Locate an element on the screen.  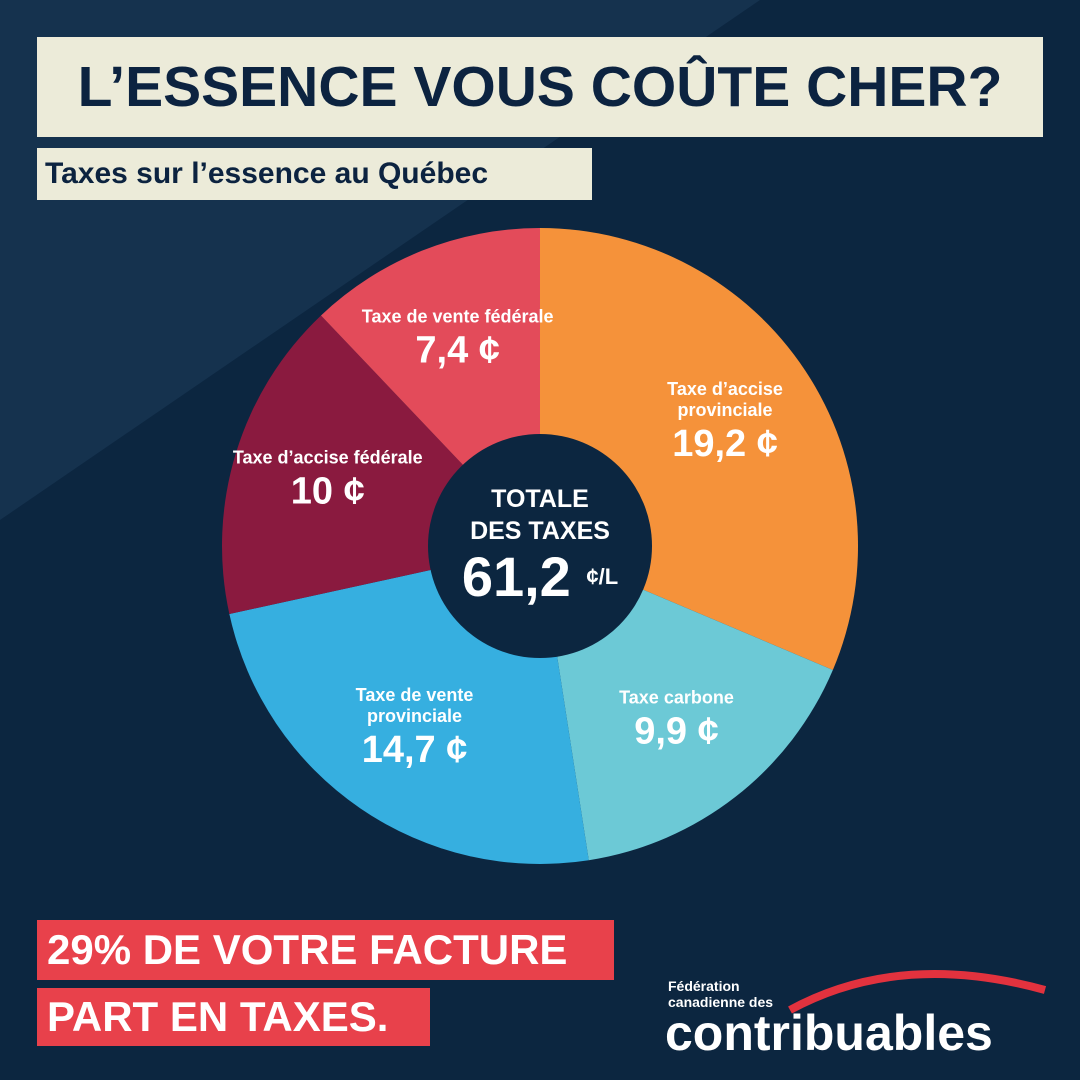
footer-line: PART EN TAXES. is located at coordinates (233, 1017).